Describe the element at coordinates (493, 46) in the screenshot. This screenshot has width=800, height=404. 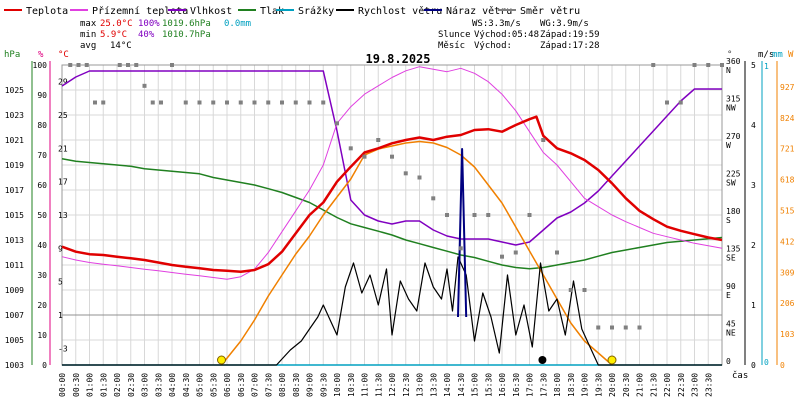
I see `info-moonrise: Východ:` at that location.